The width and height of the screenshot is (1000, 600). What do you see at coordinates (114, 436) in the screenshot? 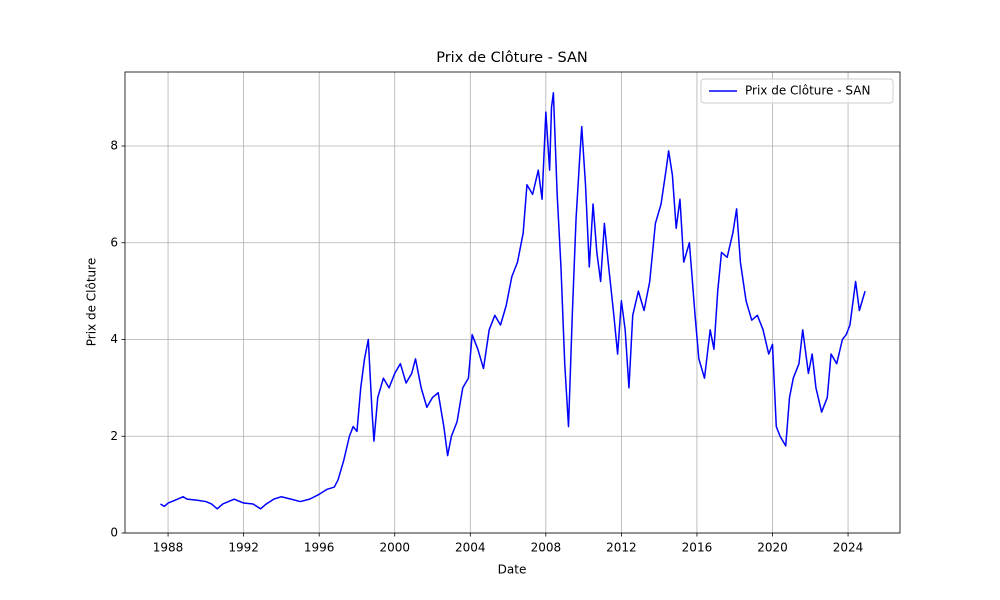
I see `y-tick-label: 2` at bounding box center [114, 436].